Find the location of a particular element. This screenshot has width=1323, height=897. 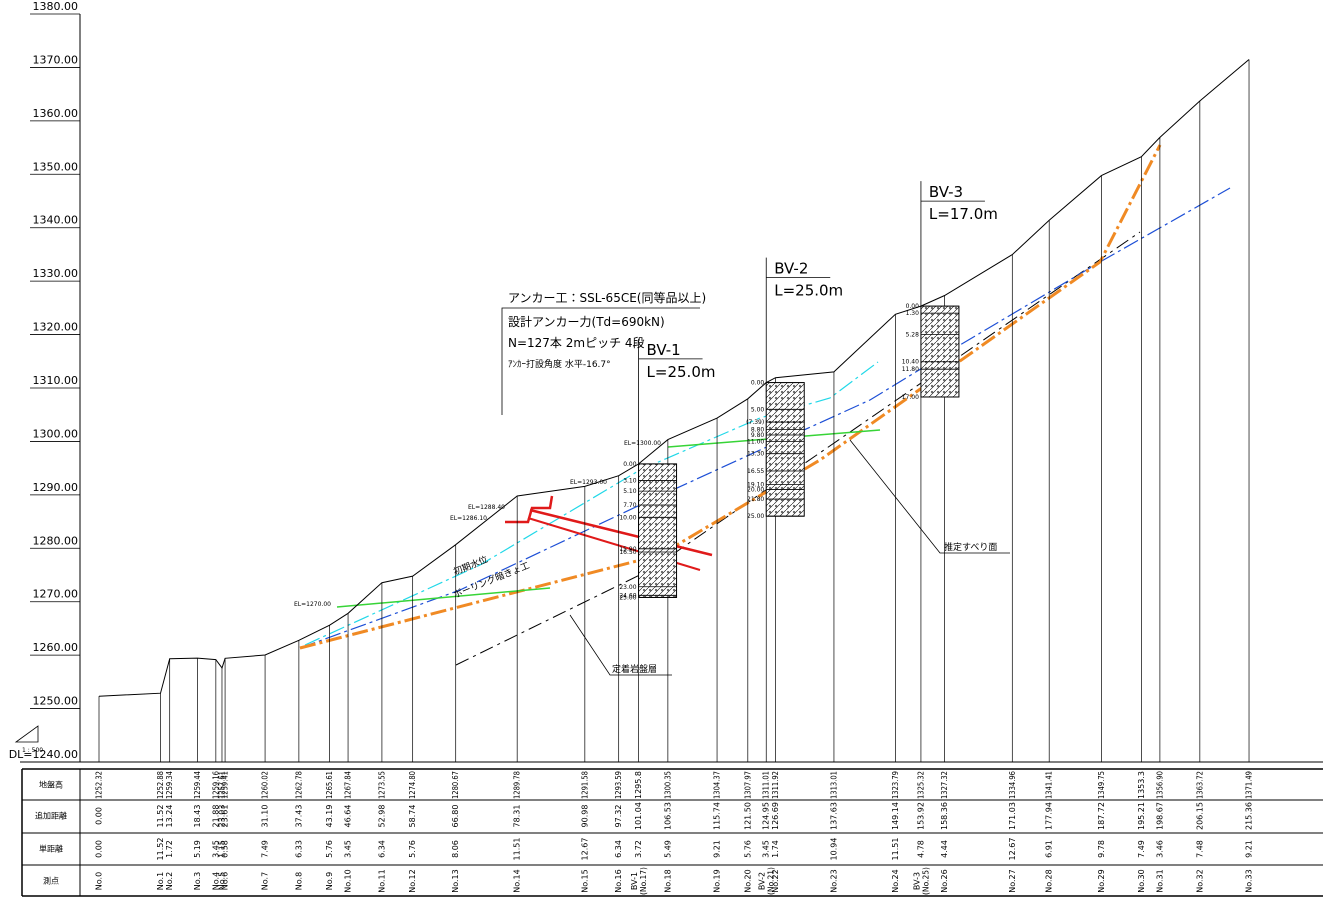

elevation-label: 1259.16 is located at coordinates (215, 785).